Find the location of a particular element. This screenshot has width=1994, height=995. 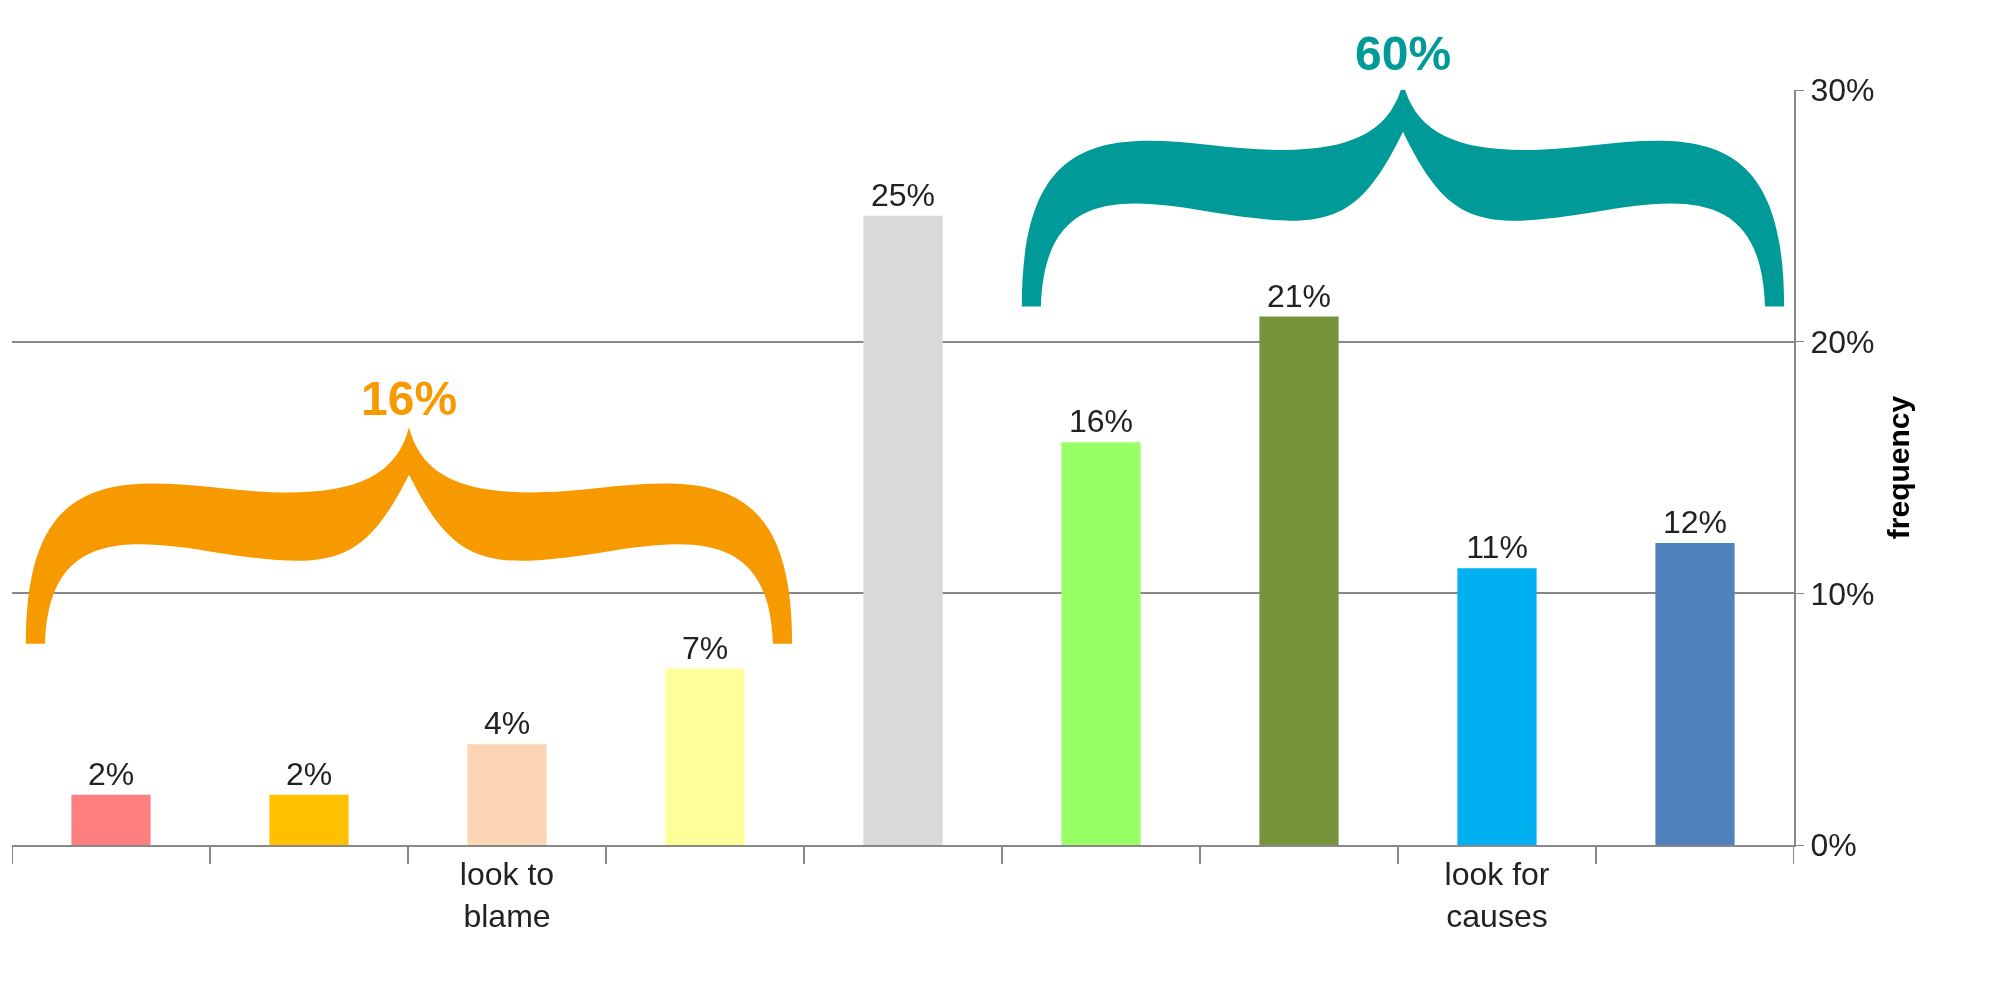

data-label: 21% is located at coordinates (1299, 295).